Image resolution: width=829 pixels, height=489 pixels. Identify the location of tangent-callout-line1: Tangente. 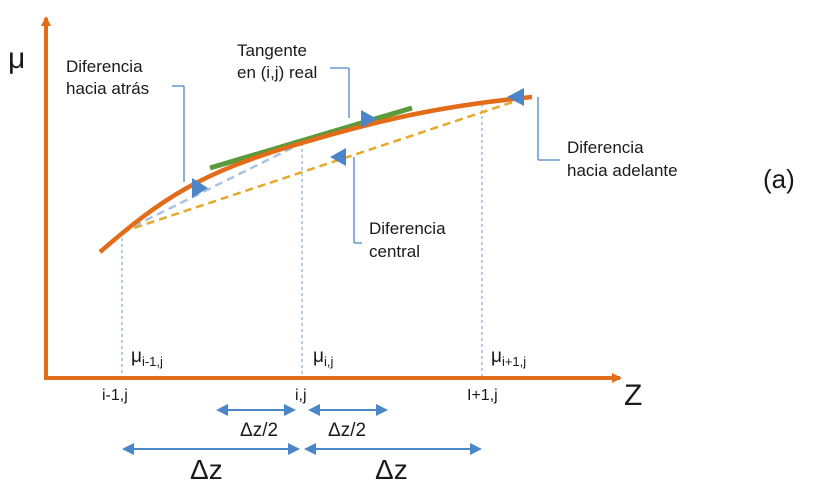
(272, 50).